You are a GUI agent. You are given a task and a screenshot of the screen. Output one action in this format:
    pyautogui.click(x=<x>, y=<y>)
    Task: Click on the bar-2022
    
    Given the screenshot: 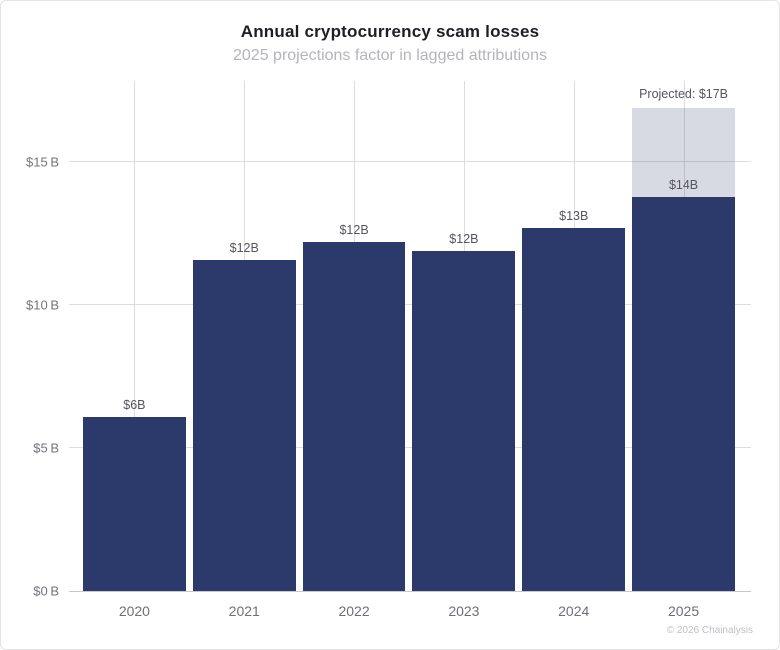 What is the action you would take?
    pyautogui.click(x=354, y=416)
    